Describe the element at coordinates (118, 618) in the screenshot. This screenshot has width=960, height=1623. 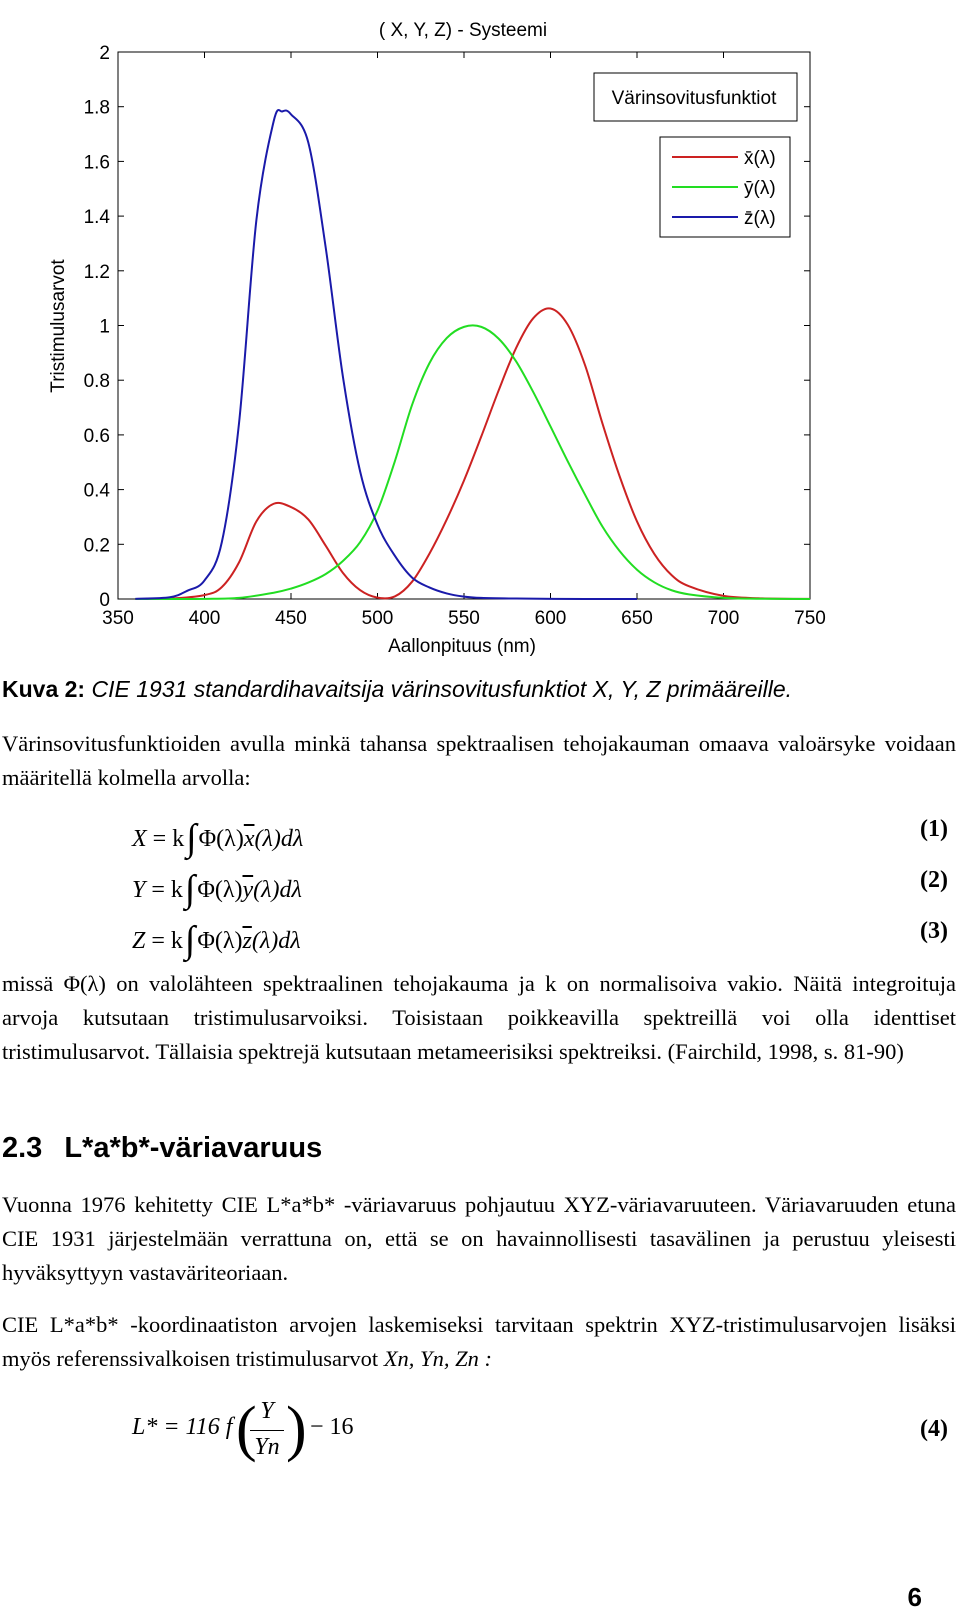
I see `x-tick-label: 350` at that location.